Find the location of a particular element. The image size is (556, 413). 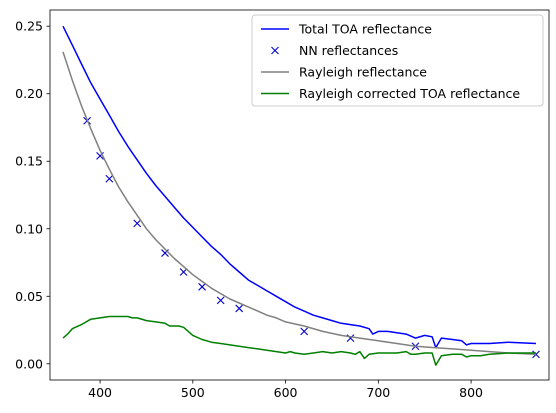

legend-label: Total TOA reflectance is located at coordinates (365, 29).